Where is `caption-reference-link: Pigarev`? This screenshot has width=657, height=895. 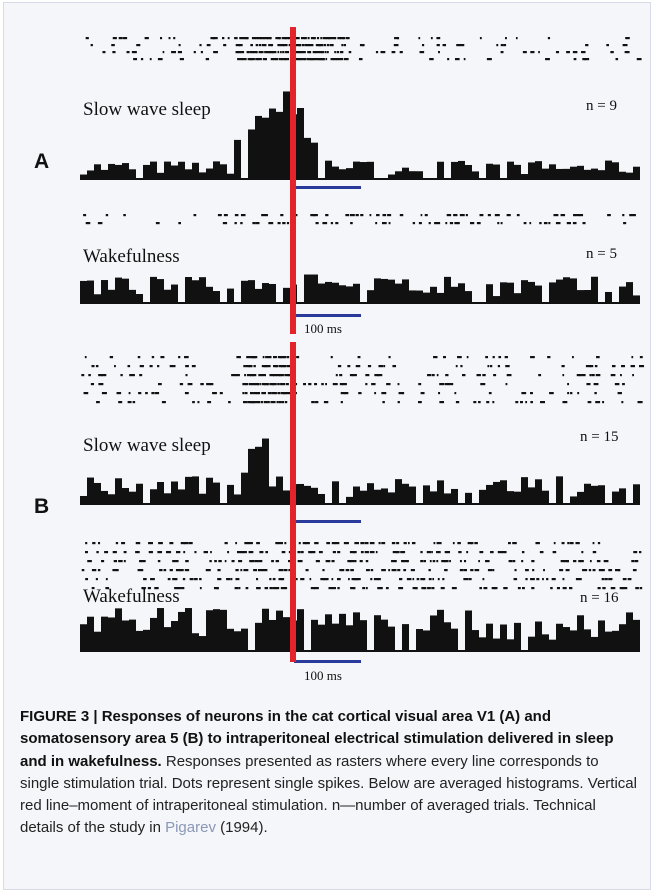
caption-reference-link: Pigarev is located at coordinates (190, 828).